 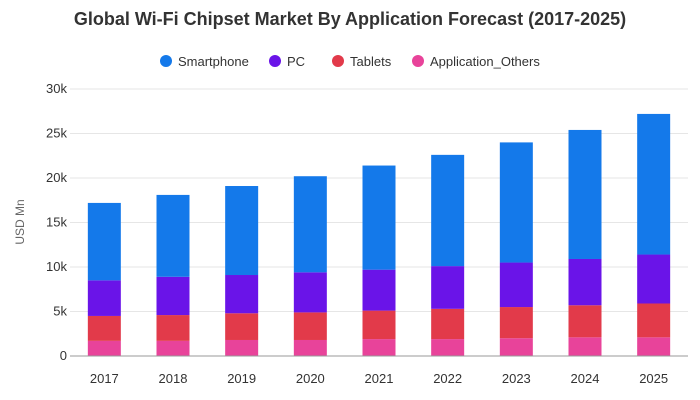 I want to click on bar-pc-2024, so click(x=585, y=282).